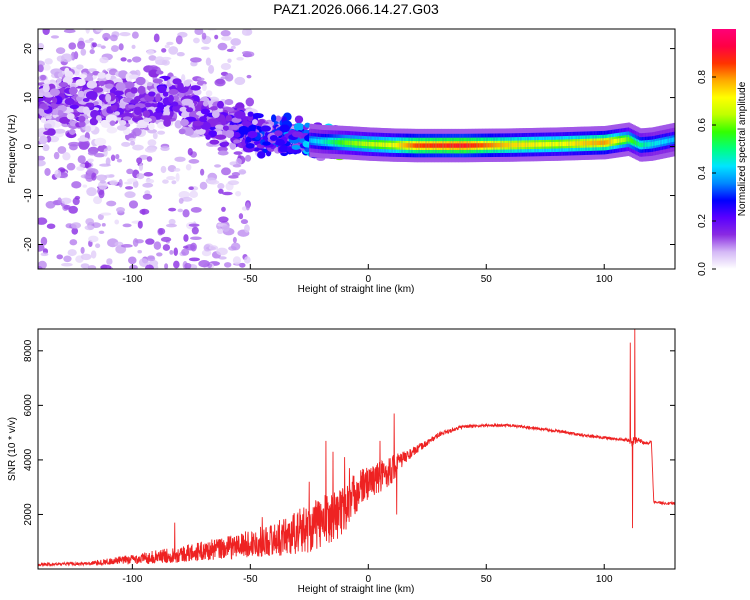  I want to click on spectrogram-x-tick-label: 50, so click(487, 279).